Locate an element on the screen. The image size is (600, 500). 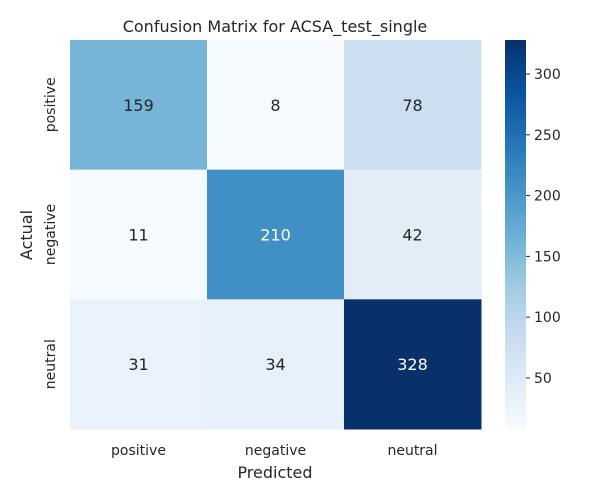
cell-value-label-1-1: 210 is located at coordinates (275, 235).